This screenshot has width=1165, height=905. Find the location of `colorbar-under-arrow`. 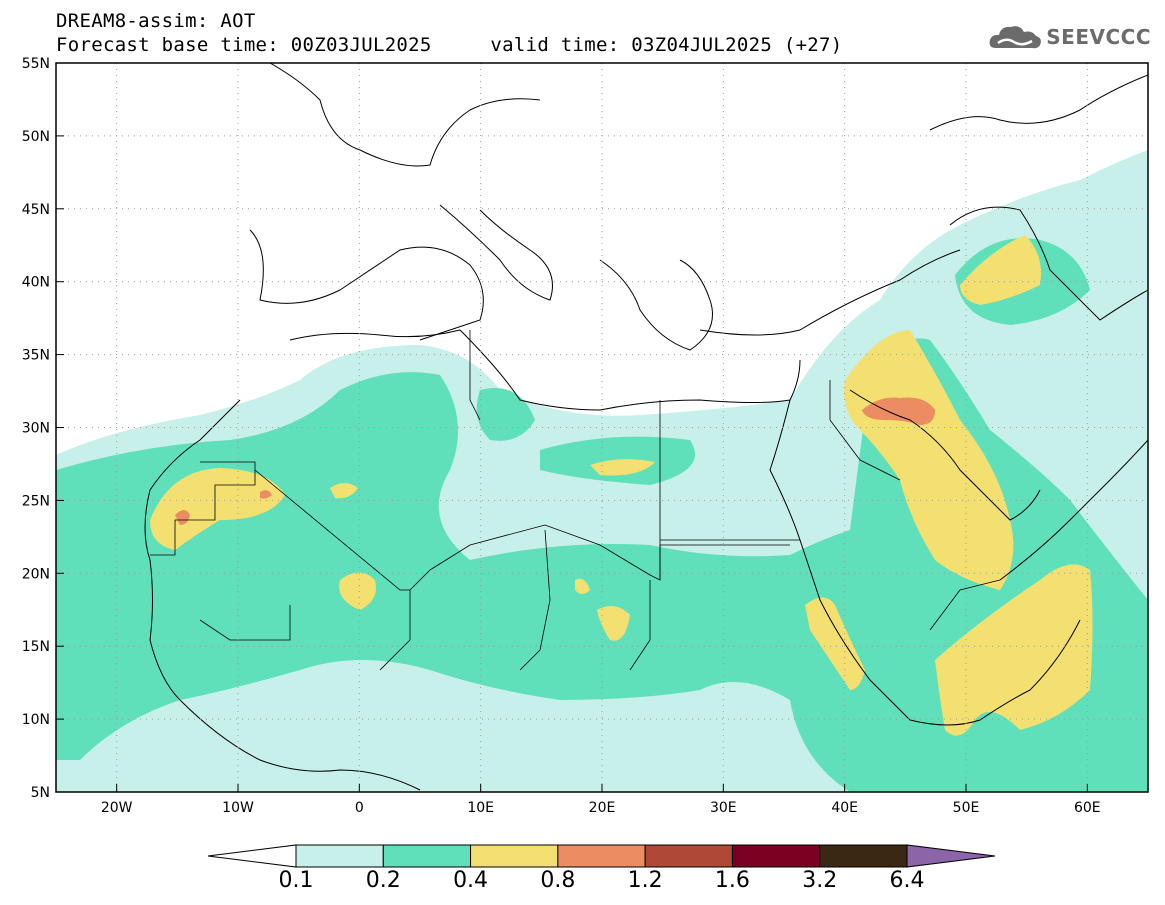

colorbar-under-arrow is located at coordinates (252, 856).